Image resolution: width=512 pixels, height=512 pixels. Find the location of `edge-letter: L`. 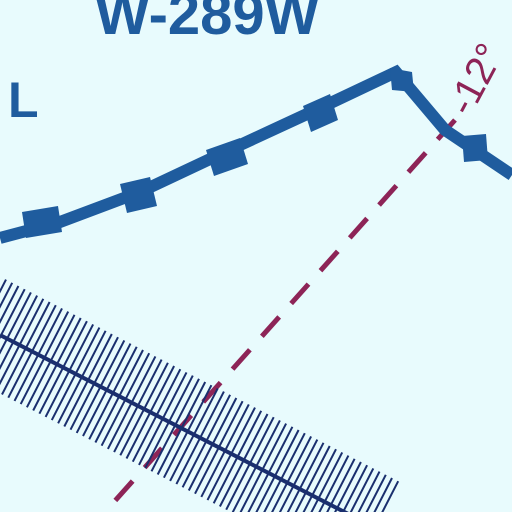

edge-letter: L is located at coordinates (23, 100).